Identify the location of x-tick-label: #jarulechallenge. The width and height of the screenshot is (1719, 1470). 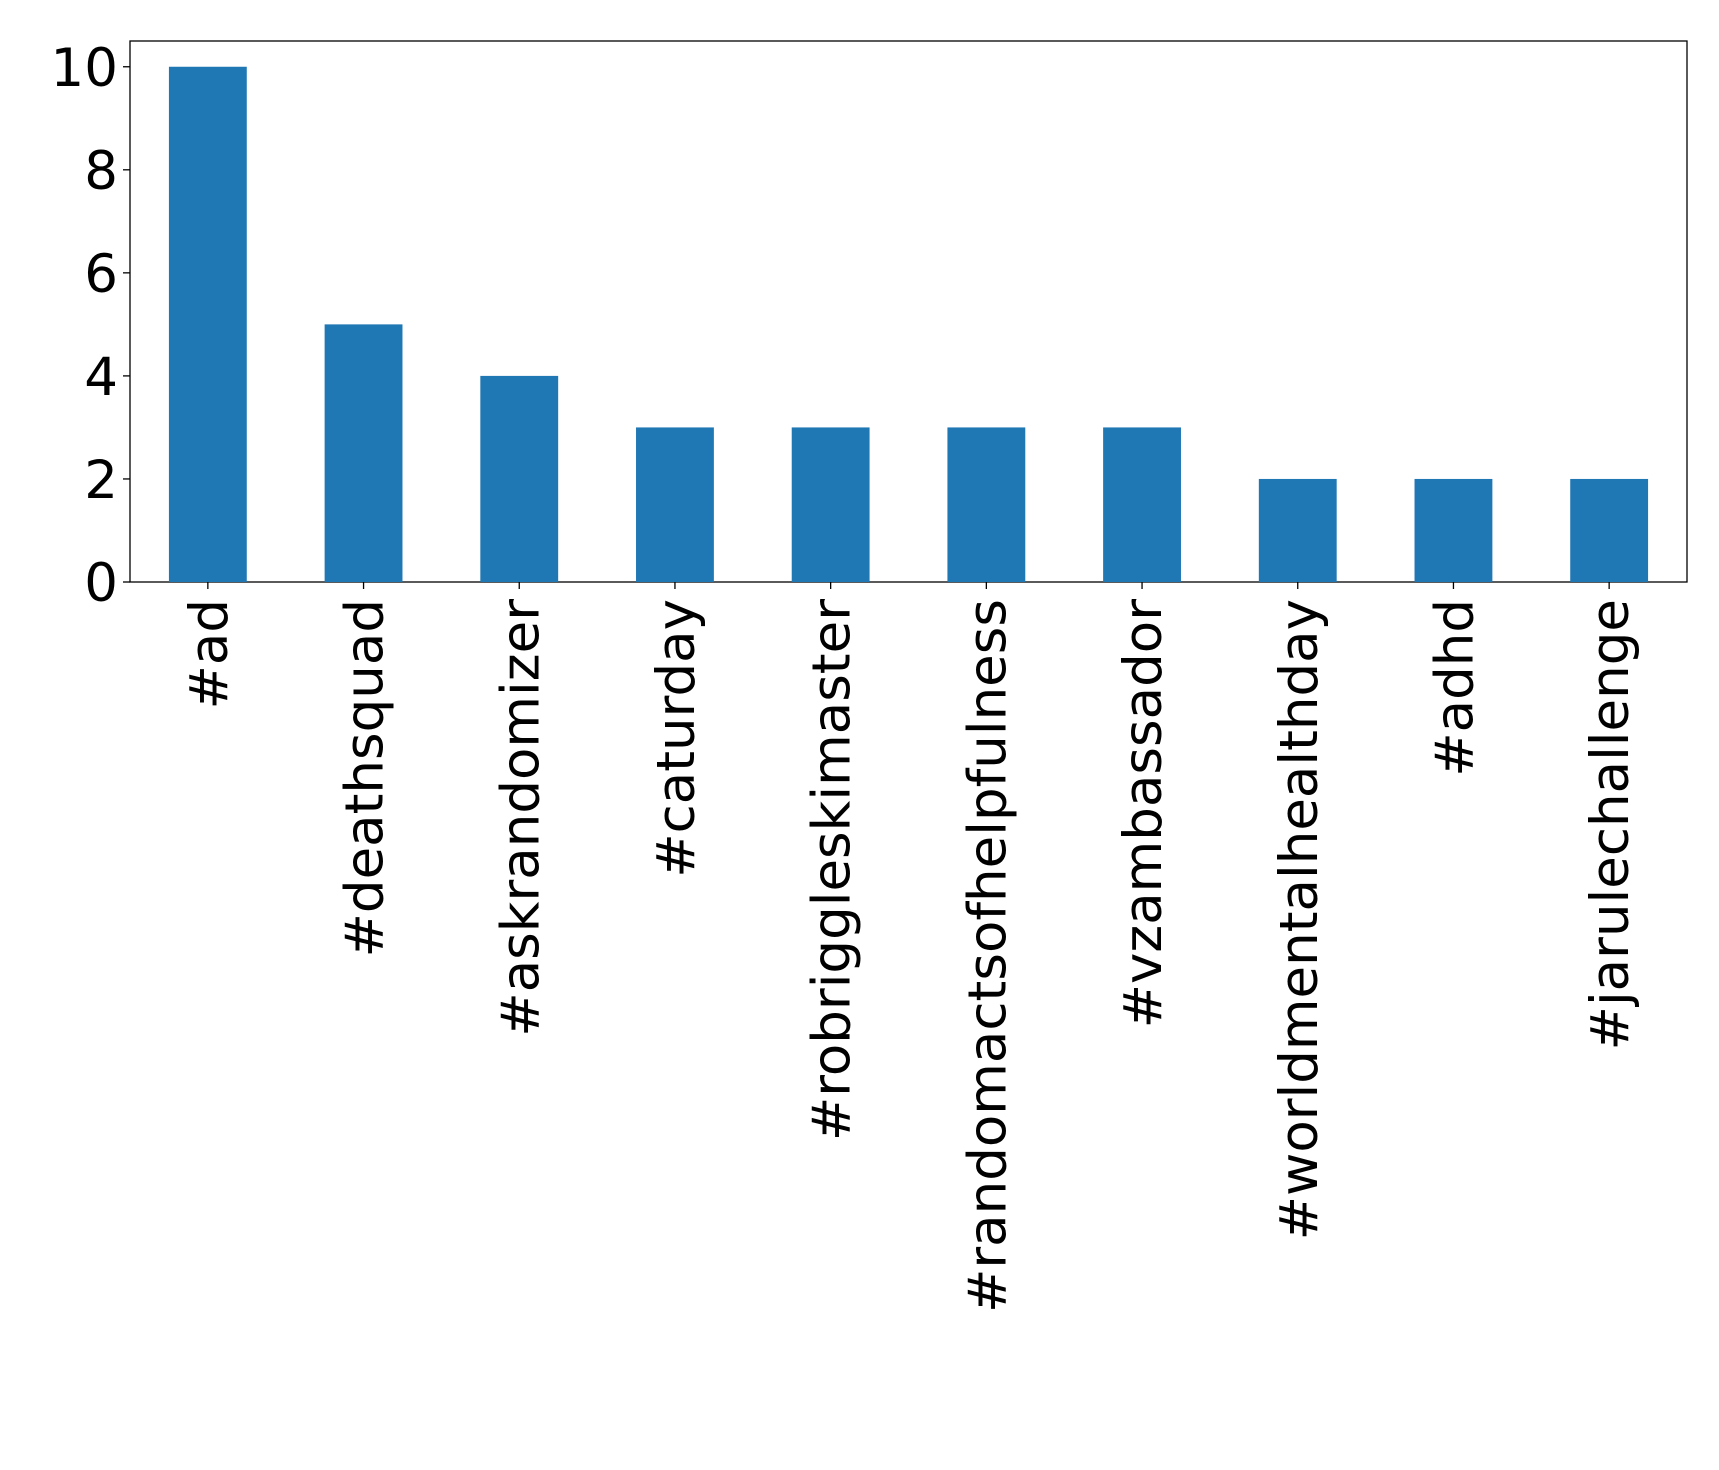
(1610, 824).